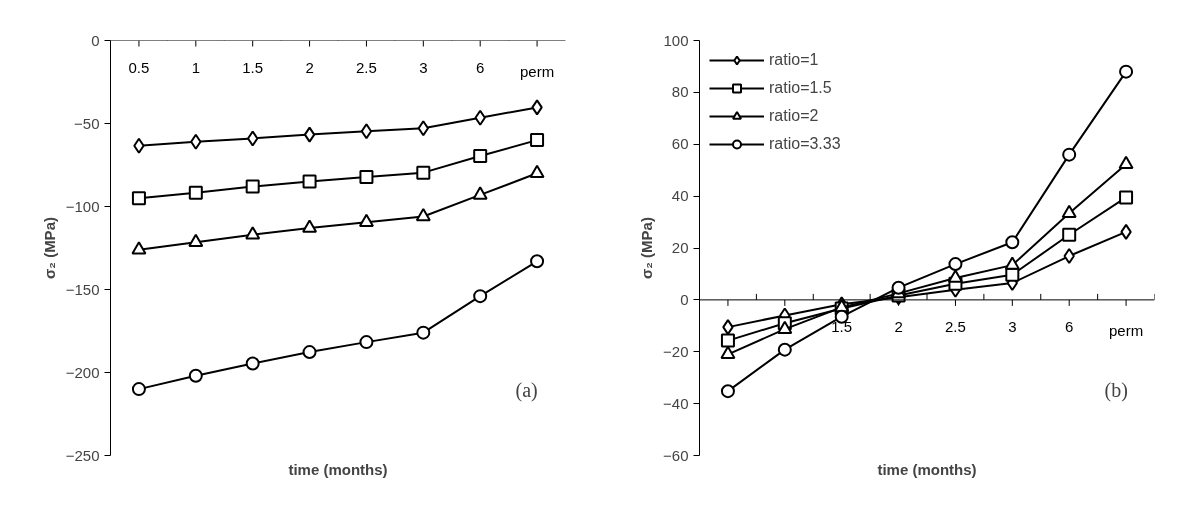 The height and width of the screenshot is (527, 1189). Describe the element at coordinates (676, 351) in the screenshot. I see `y-tick-label: −20` at that location.